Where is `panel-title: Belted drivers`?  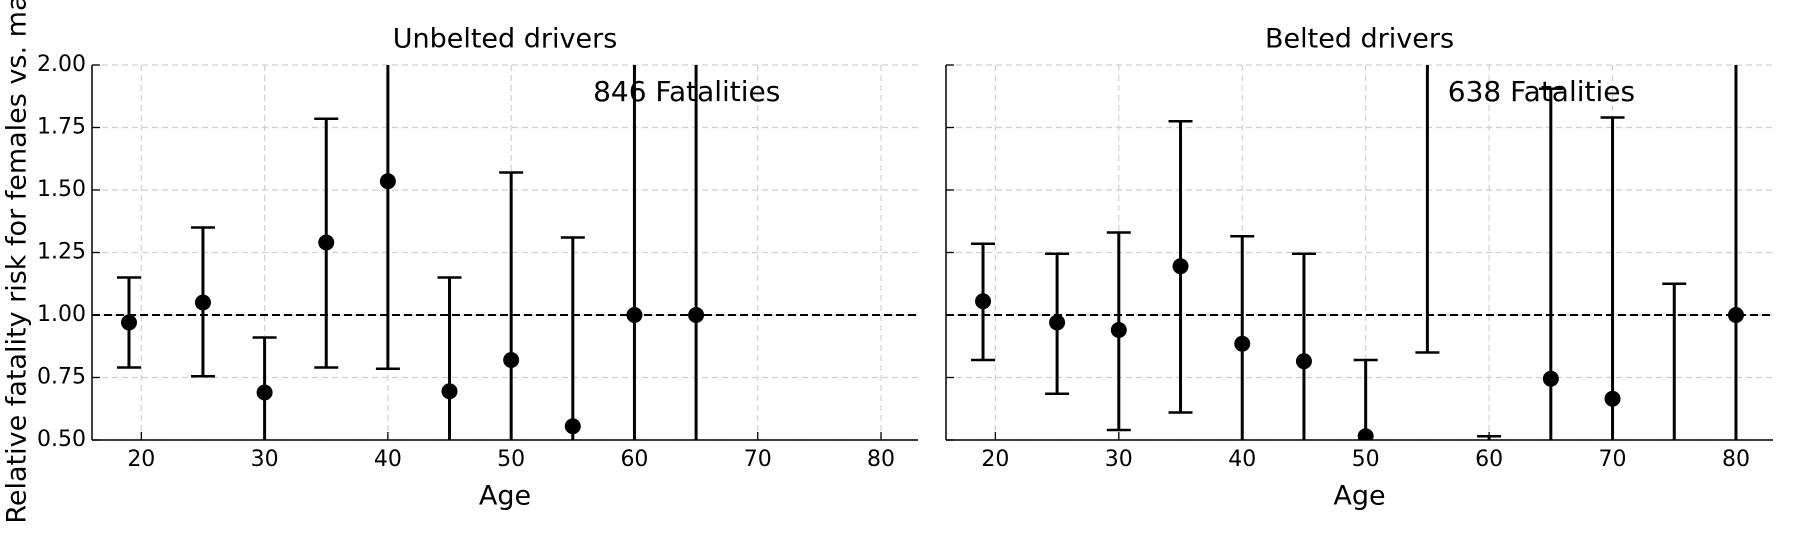 panel-title: Belted drivers is located at coordinates (1359, 39).